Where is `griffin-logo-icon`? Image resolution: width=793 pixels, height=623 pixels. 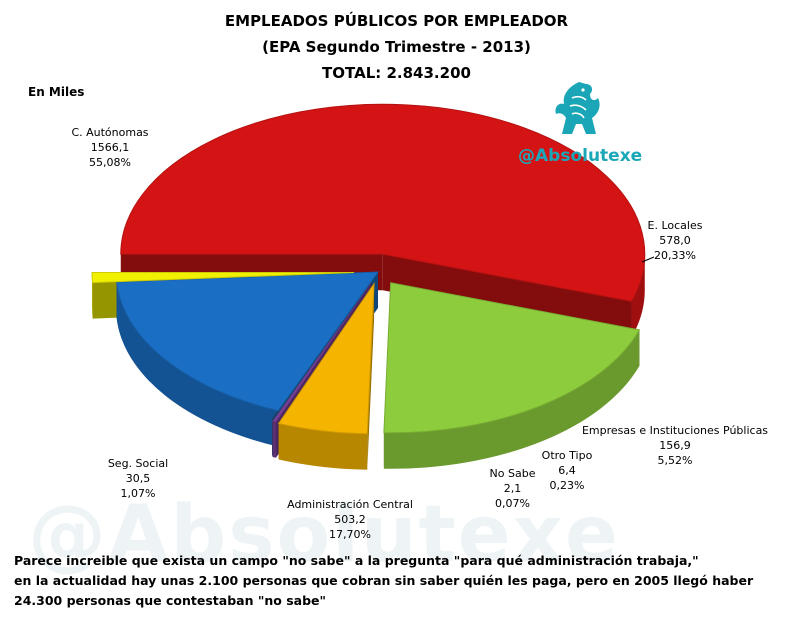 griffin-logo-icon is located at coordinates (577, 108).